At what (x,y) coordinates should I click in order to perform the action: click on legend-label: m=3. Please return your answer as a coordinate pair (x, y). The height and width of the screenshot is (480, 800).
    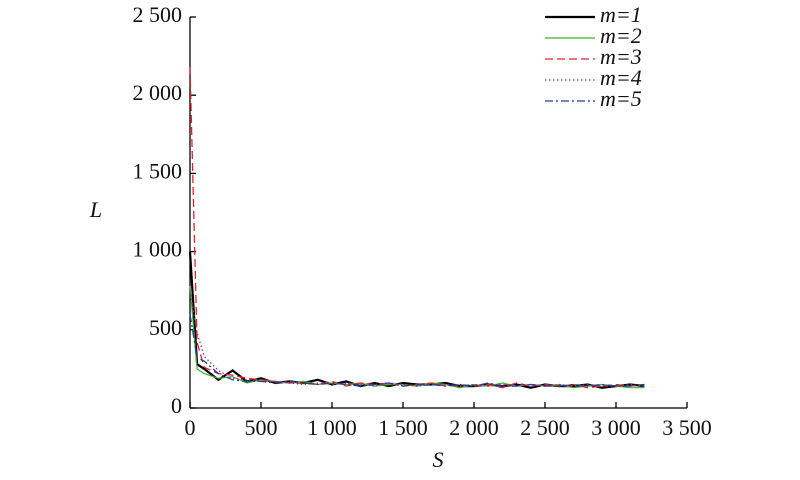
    Looking at the image, I should click on (621, 56).